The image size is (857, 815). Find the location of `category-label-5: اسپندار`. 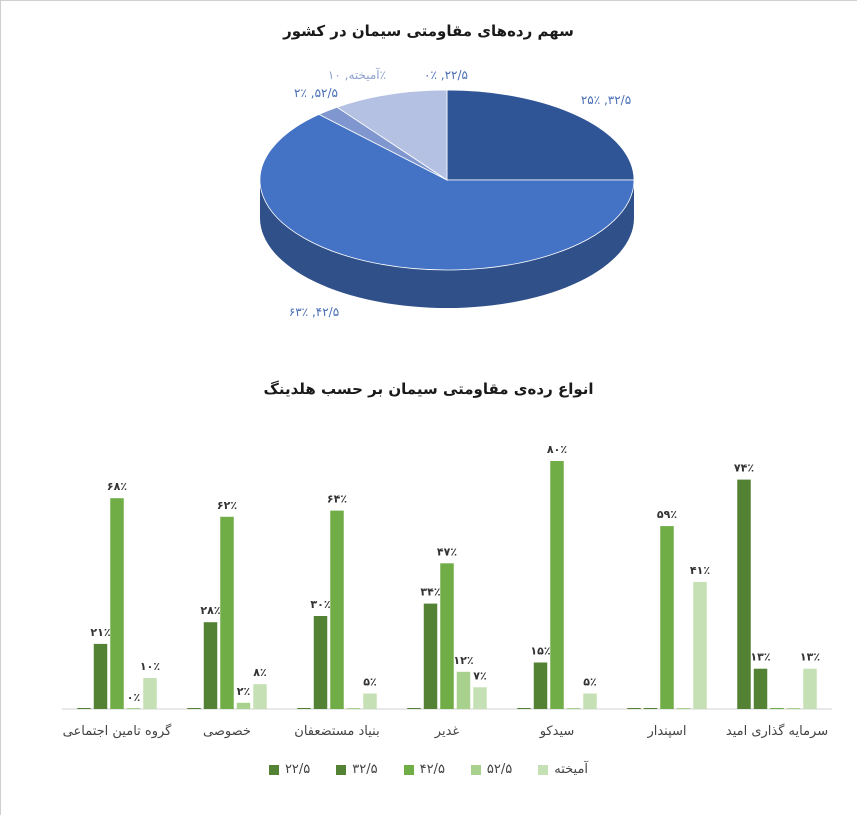

category-label-5: اسپندار is located at coordinates (666, 731).